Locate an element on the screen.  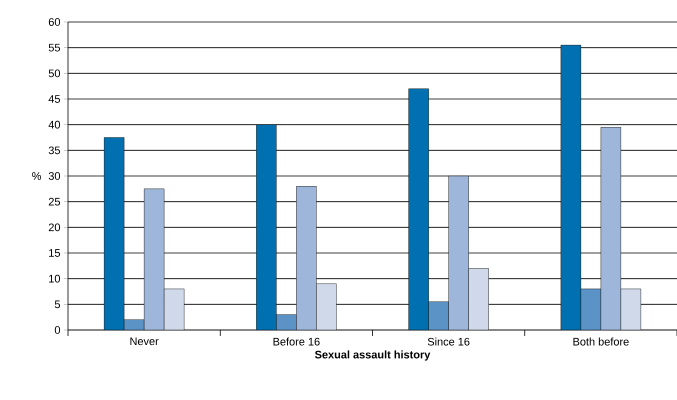
y-tick-label: 45 is located at coordinates (54, 99).